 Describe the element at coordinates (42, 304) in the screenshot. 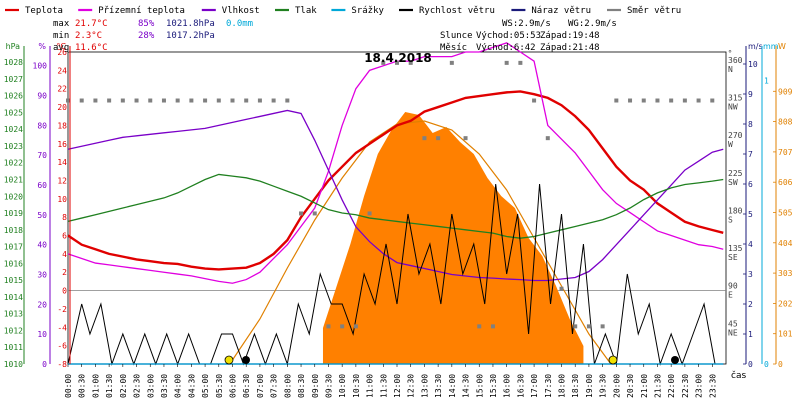

I see `pct-tick-label: 20` at that location.